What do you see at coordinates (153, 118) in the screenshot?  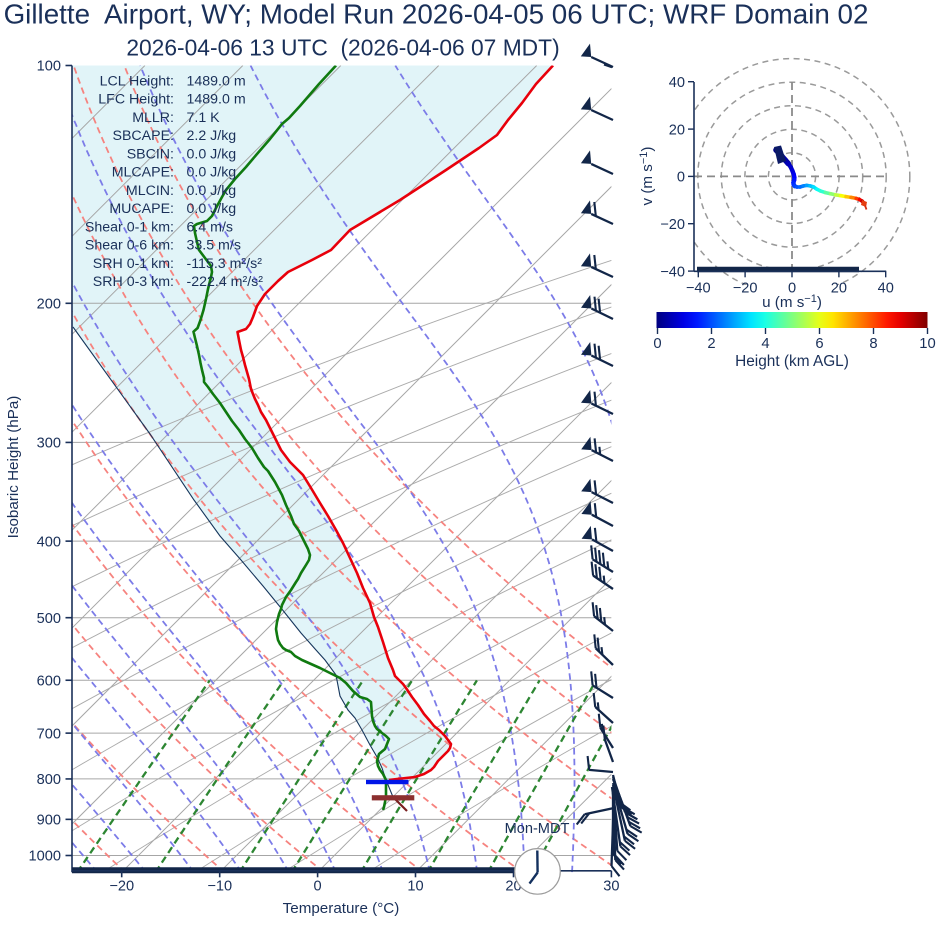 I see `svg-text: MLLR:` at bounding box center [153, 118].